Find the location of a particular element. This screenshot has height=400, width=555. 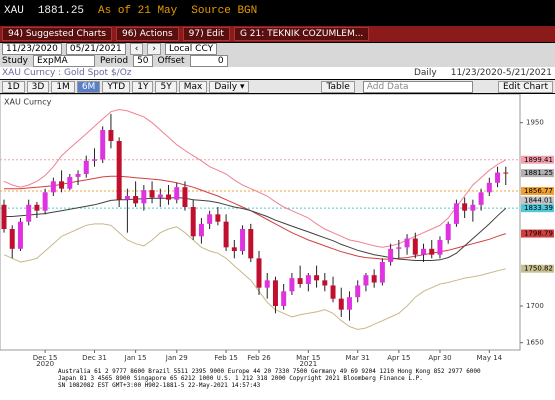

range-button: 1D is located at coordinates (13, 86).